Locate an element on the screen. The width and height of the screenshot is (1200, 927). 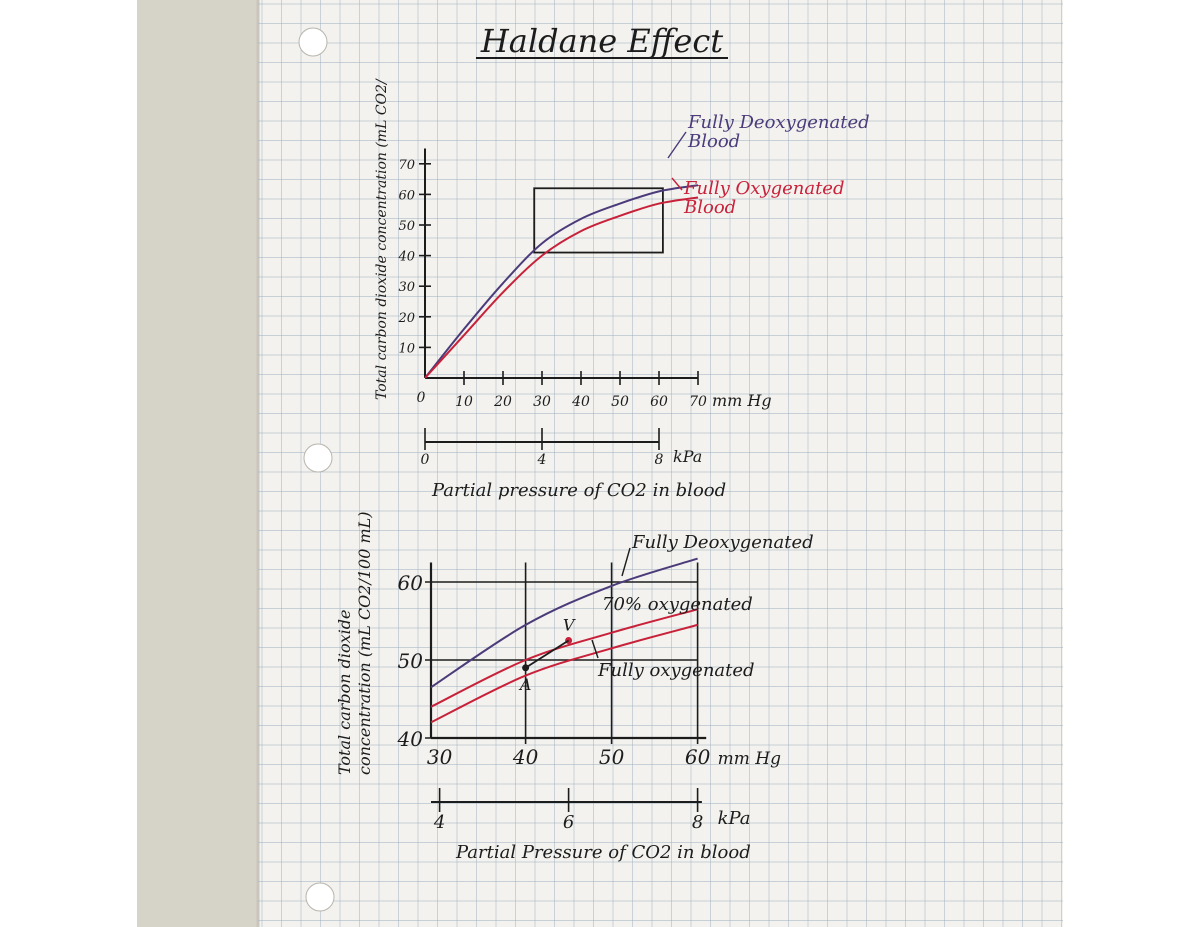
series-label: Fully oxygenated is located at coordinates (676, 670).